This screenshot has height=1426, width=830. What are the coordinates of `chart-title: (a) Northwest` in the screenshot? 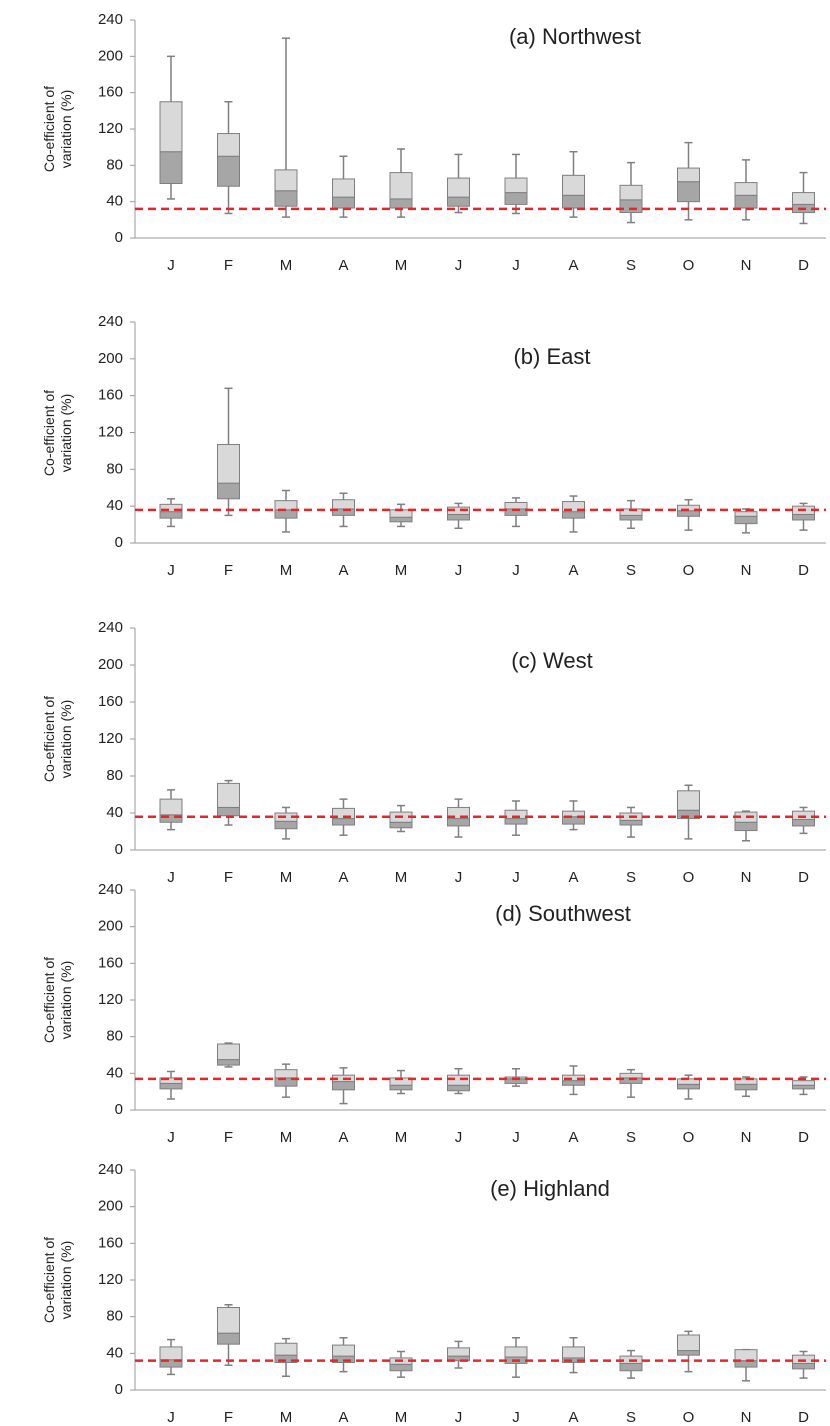 It's located at (575, 36).